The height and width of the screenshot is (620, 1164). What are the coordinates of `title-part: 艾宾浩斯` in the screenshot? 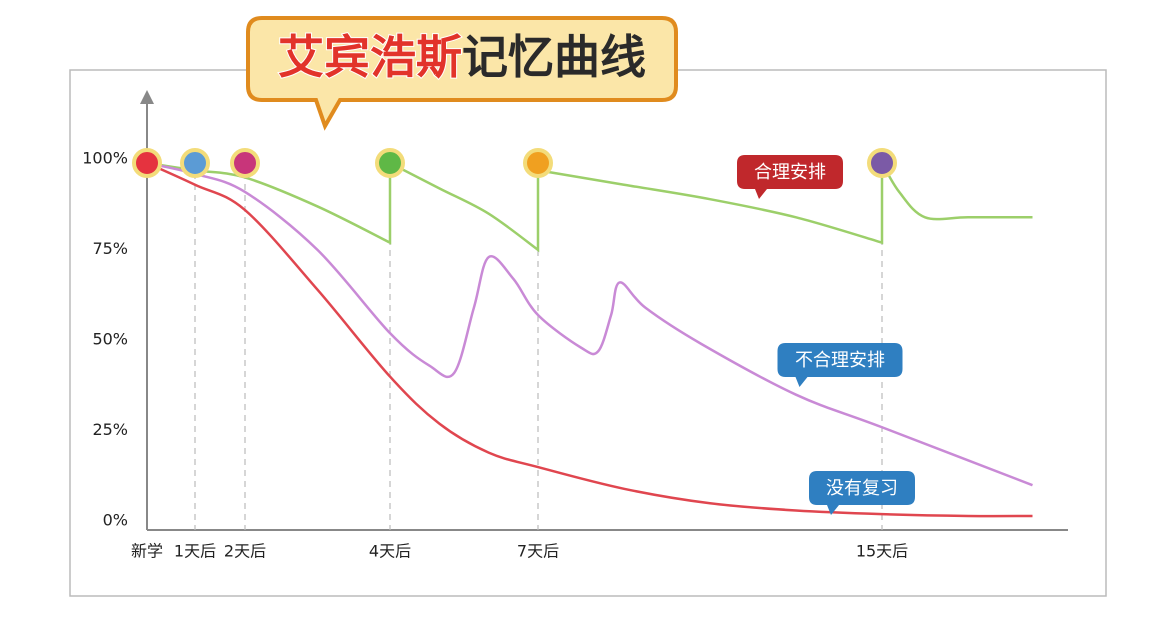 It's located at (370, 57).